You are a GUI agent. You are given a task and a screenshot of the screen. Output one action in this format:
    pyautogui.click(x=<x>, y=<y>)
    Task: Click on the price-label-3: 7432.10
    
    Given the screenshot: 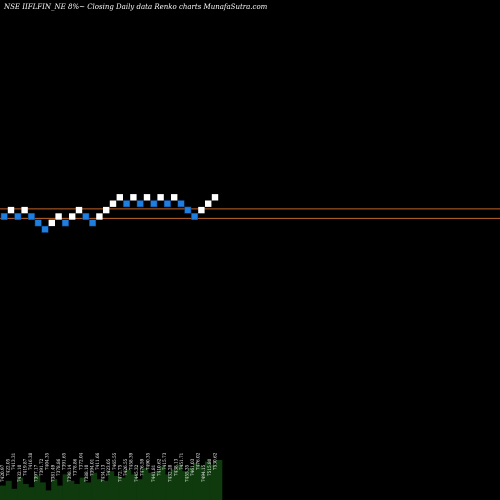 What is the action you would take?
    pyautogui.click(x=19, y=473)
    